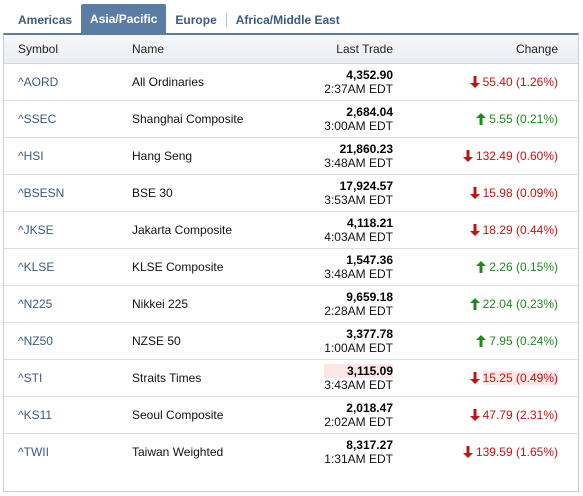 Image resolution: width=583 pixels, height=496 pixels. I want to click on symbol-link: ^STI, so click(30, 378).